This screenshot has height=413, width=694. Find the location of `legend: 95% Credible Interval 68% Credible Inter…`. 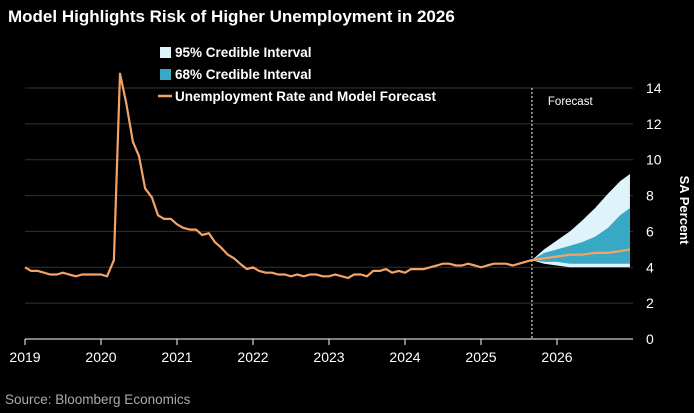

legend: 95% Credible Interval 68% Credible Inter… is located at coordinates (297, 74).